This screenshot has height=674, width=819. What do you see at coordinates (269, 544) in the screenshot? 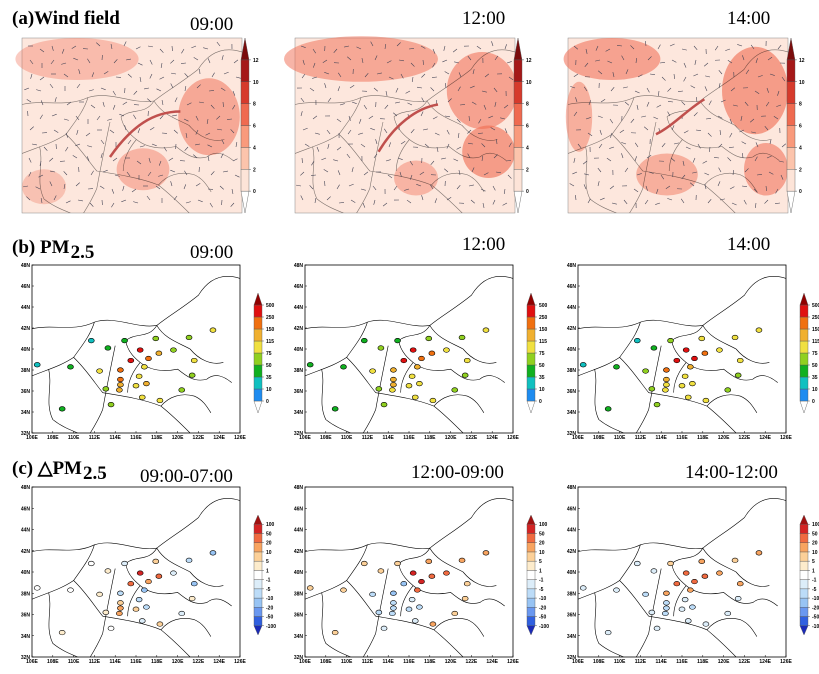
I see `colorbar-label: 20` at bounding box center [269, 544].